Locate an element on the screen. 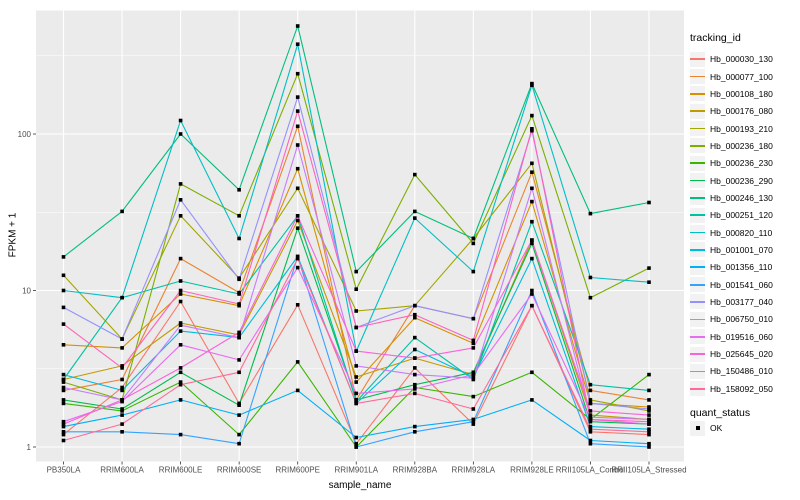  legend-item-label: Hb_000108_180 is located at coordinates (741, 93).